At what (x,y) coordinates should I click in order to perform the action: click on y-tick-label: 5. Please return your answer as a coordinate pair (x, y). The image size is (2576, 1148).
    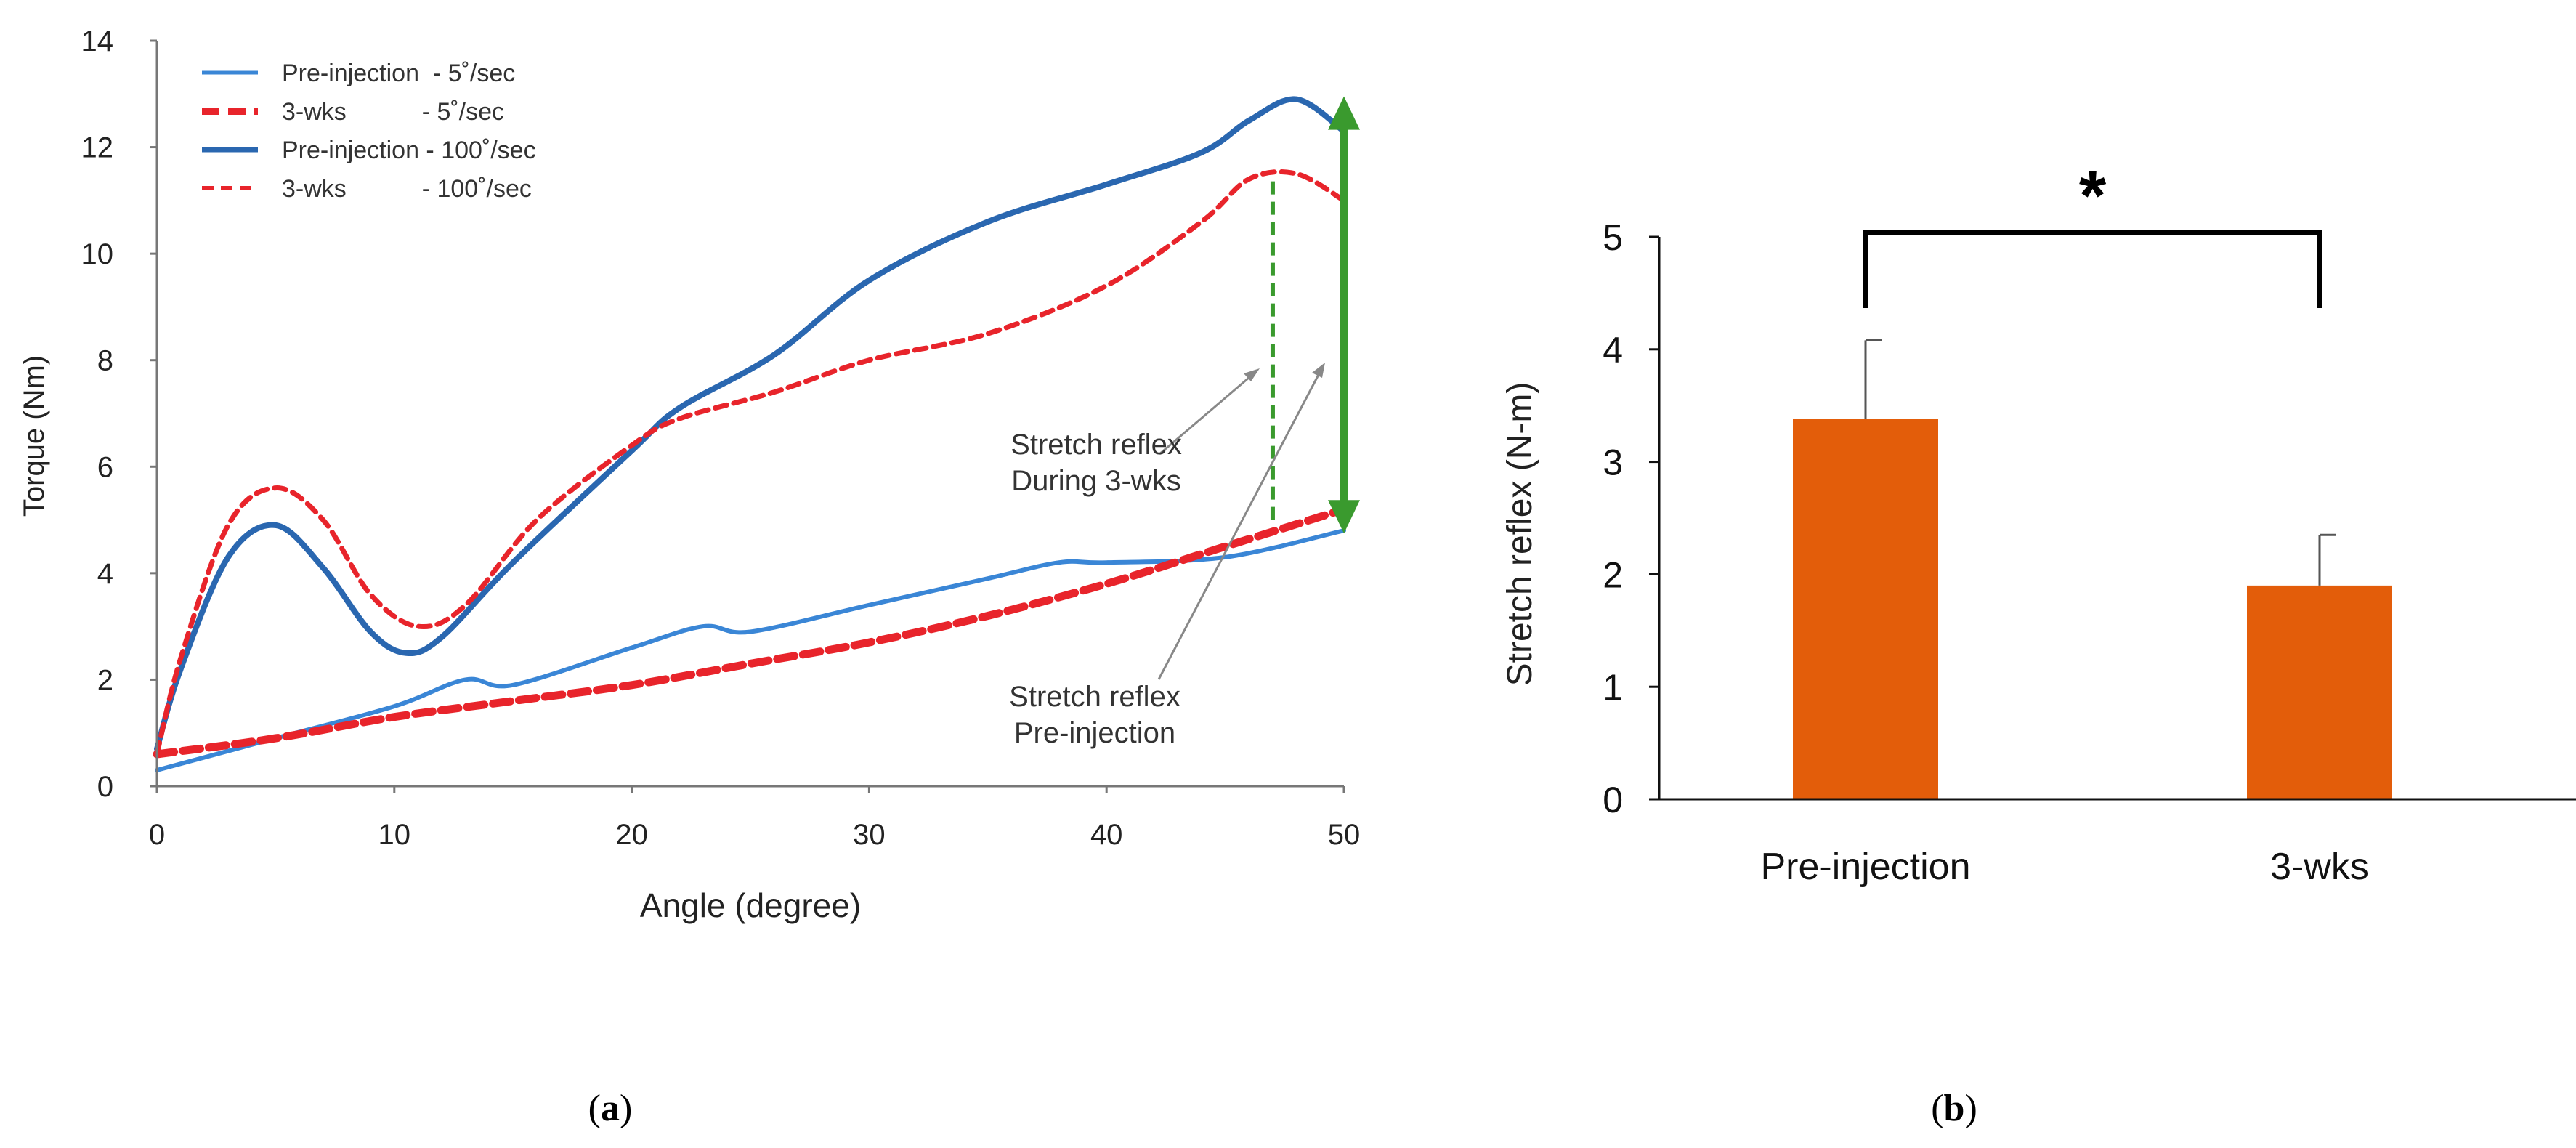
    Looking at the image, I should click on (1613, 237).